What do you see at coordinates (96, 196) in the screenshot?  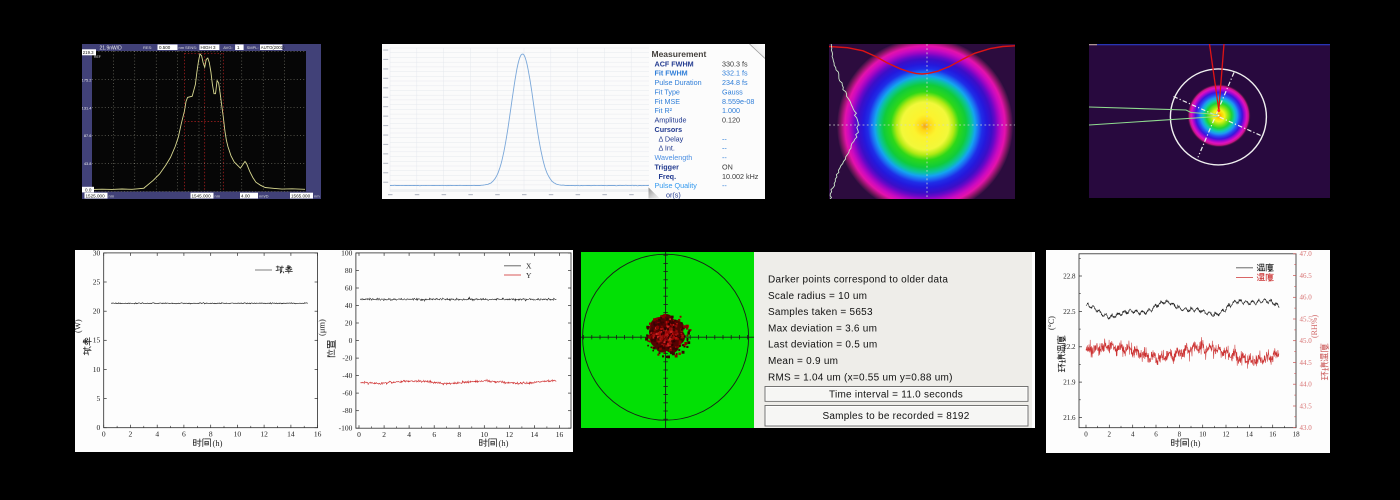 I see `svg-text: 1525.000` at bounding box center [96, 196].